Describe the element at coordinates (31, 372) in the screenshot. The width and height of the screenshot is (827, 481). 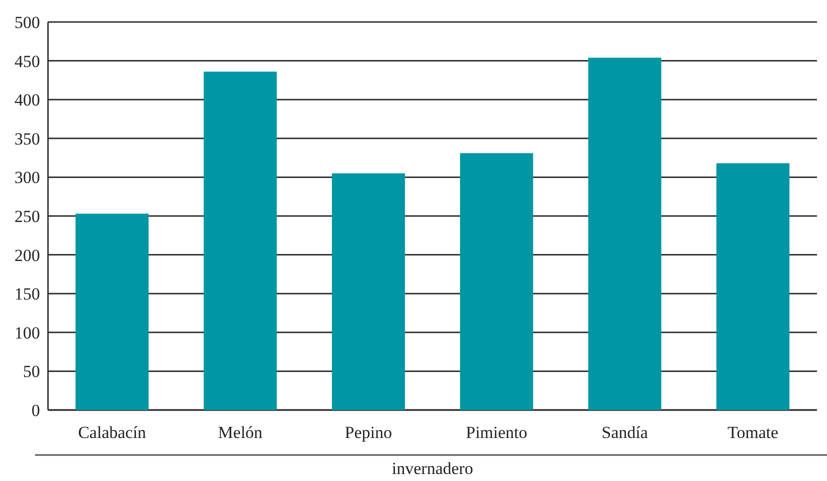
I see `y-tick-label: 50` at that location.